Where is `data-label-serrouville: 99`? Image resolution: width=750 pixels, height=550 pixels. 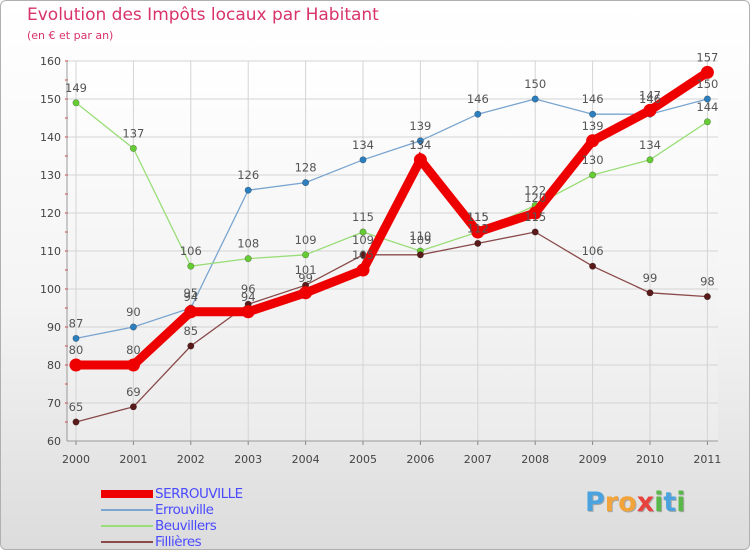 data-label-serrouville: 99 is located at coordinates (305, 278).